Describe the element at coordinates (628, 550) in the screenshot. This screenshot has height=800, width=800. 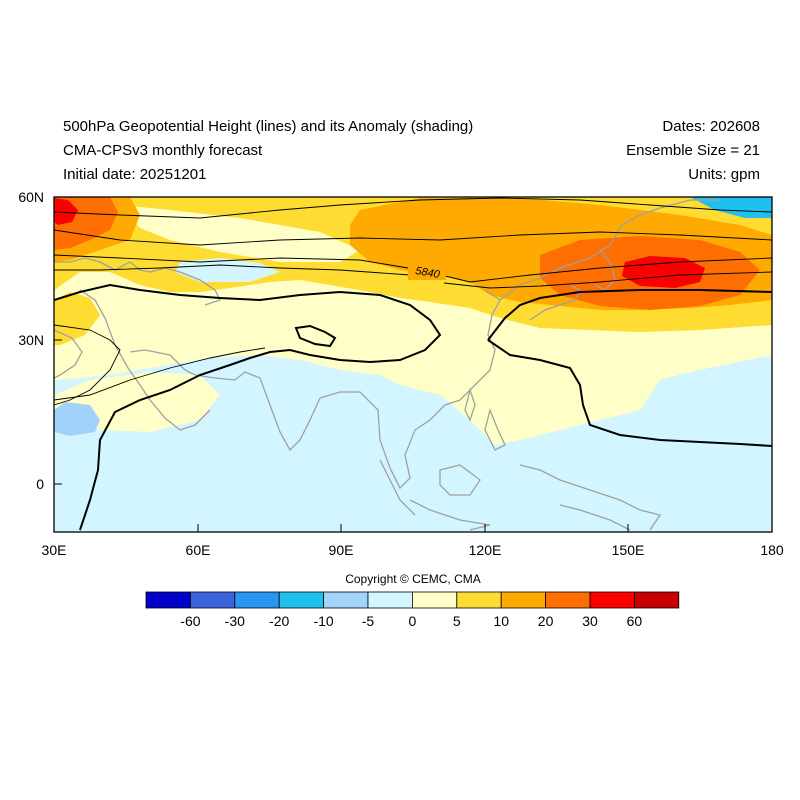
I see `lon-label-150e: 150E` at that location.